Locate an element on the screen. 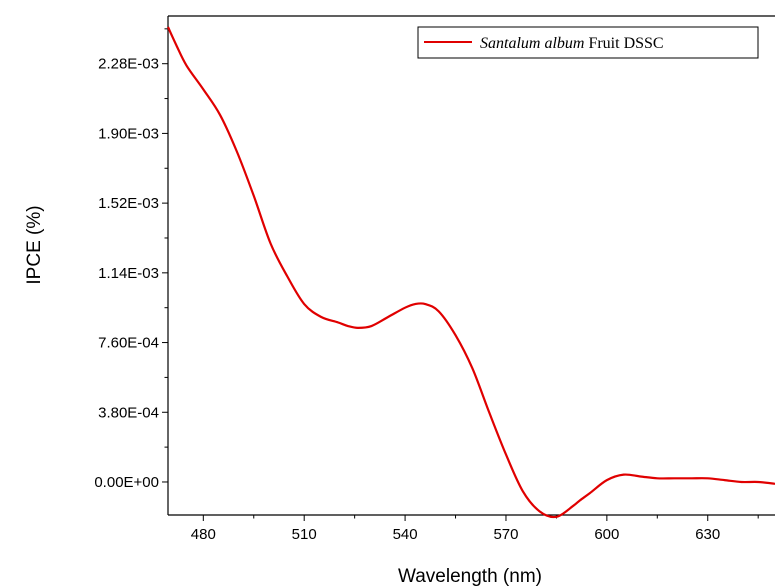  x-tick-label: 480 is located at coordinates (203, 534).